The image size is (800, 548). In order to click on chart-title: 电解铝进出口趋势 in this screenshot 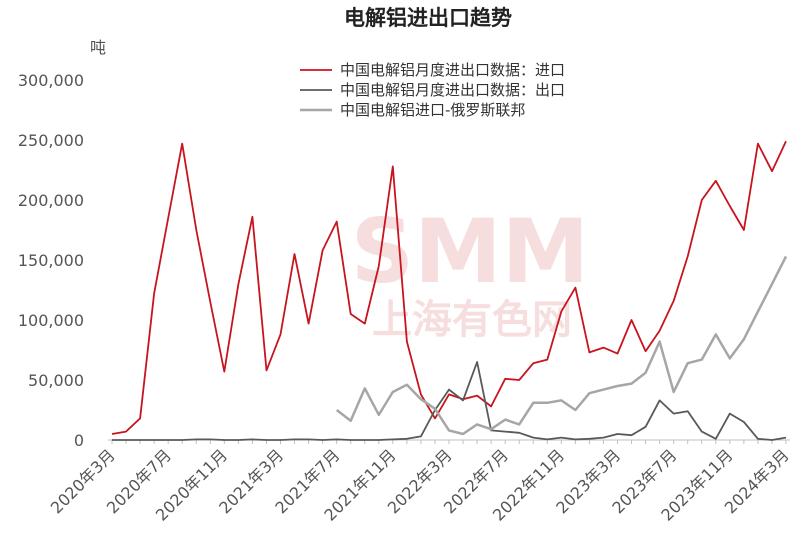, I will do `click(428, 18)`.